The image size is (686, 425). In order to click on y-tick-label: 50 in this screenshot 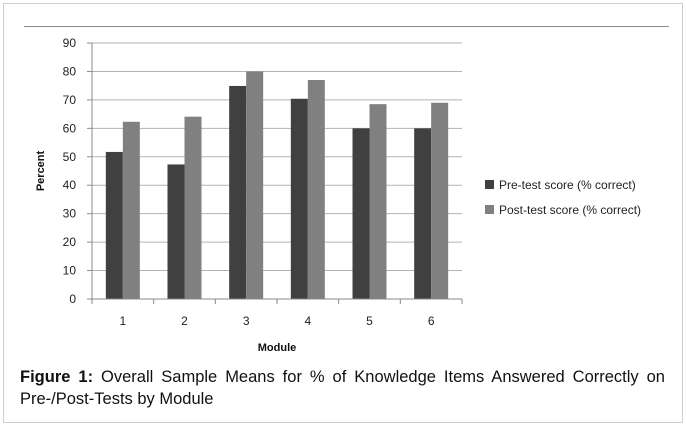, I will do `click(70, 157)`.